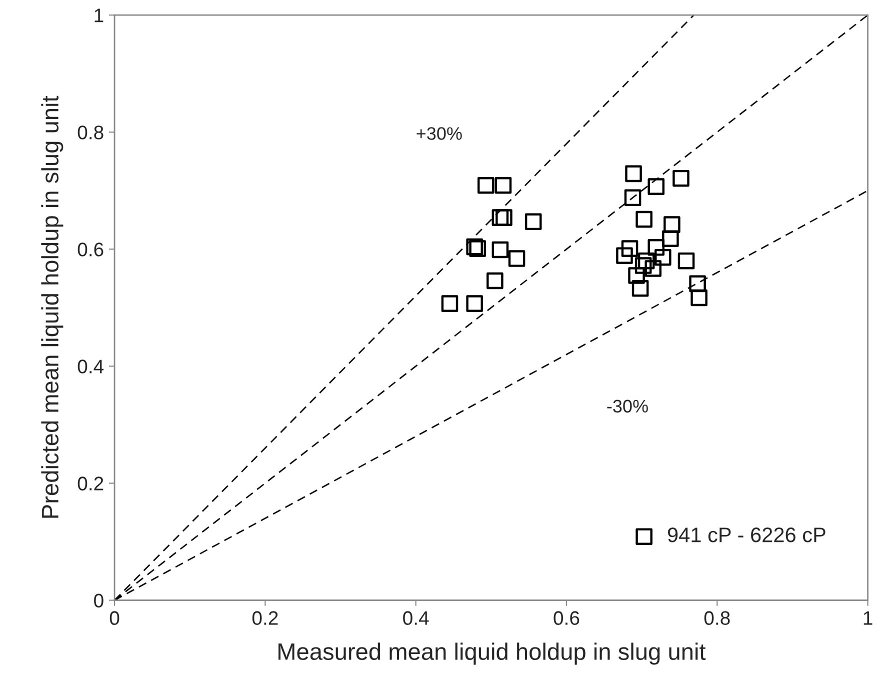 This screenshot has height=686, width=881. Describe the element at coordinates (492, 653) in the screenshot. I see `x-axis-title: Measured mean liquid holdup in slug unit` at that location.